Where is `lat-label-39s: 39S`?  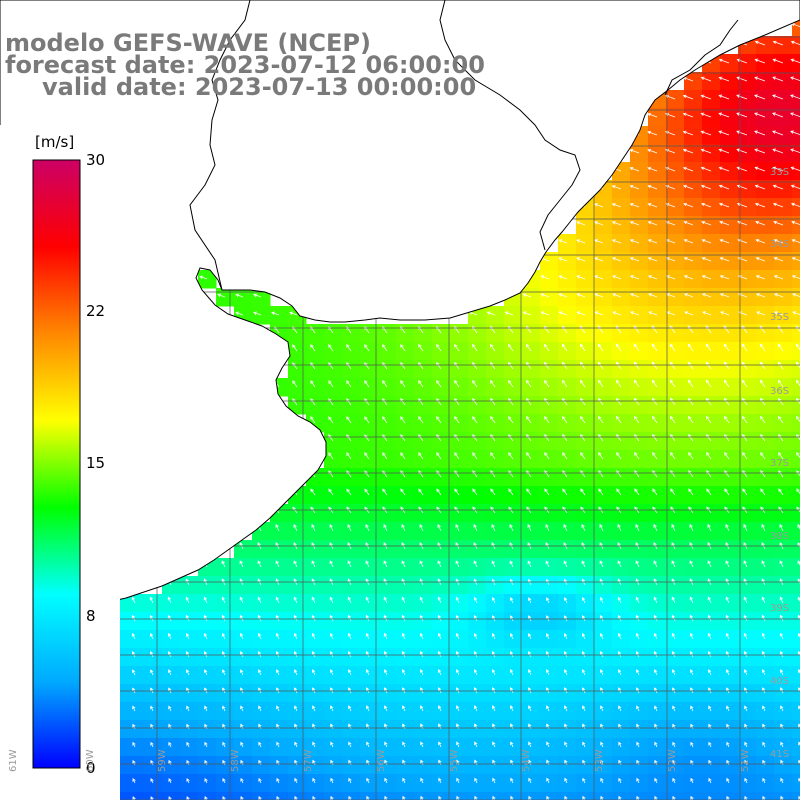 lat-label-39s: 39S is located at coordinates (780, 608).